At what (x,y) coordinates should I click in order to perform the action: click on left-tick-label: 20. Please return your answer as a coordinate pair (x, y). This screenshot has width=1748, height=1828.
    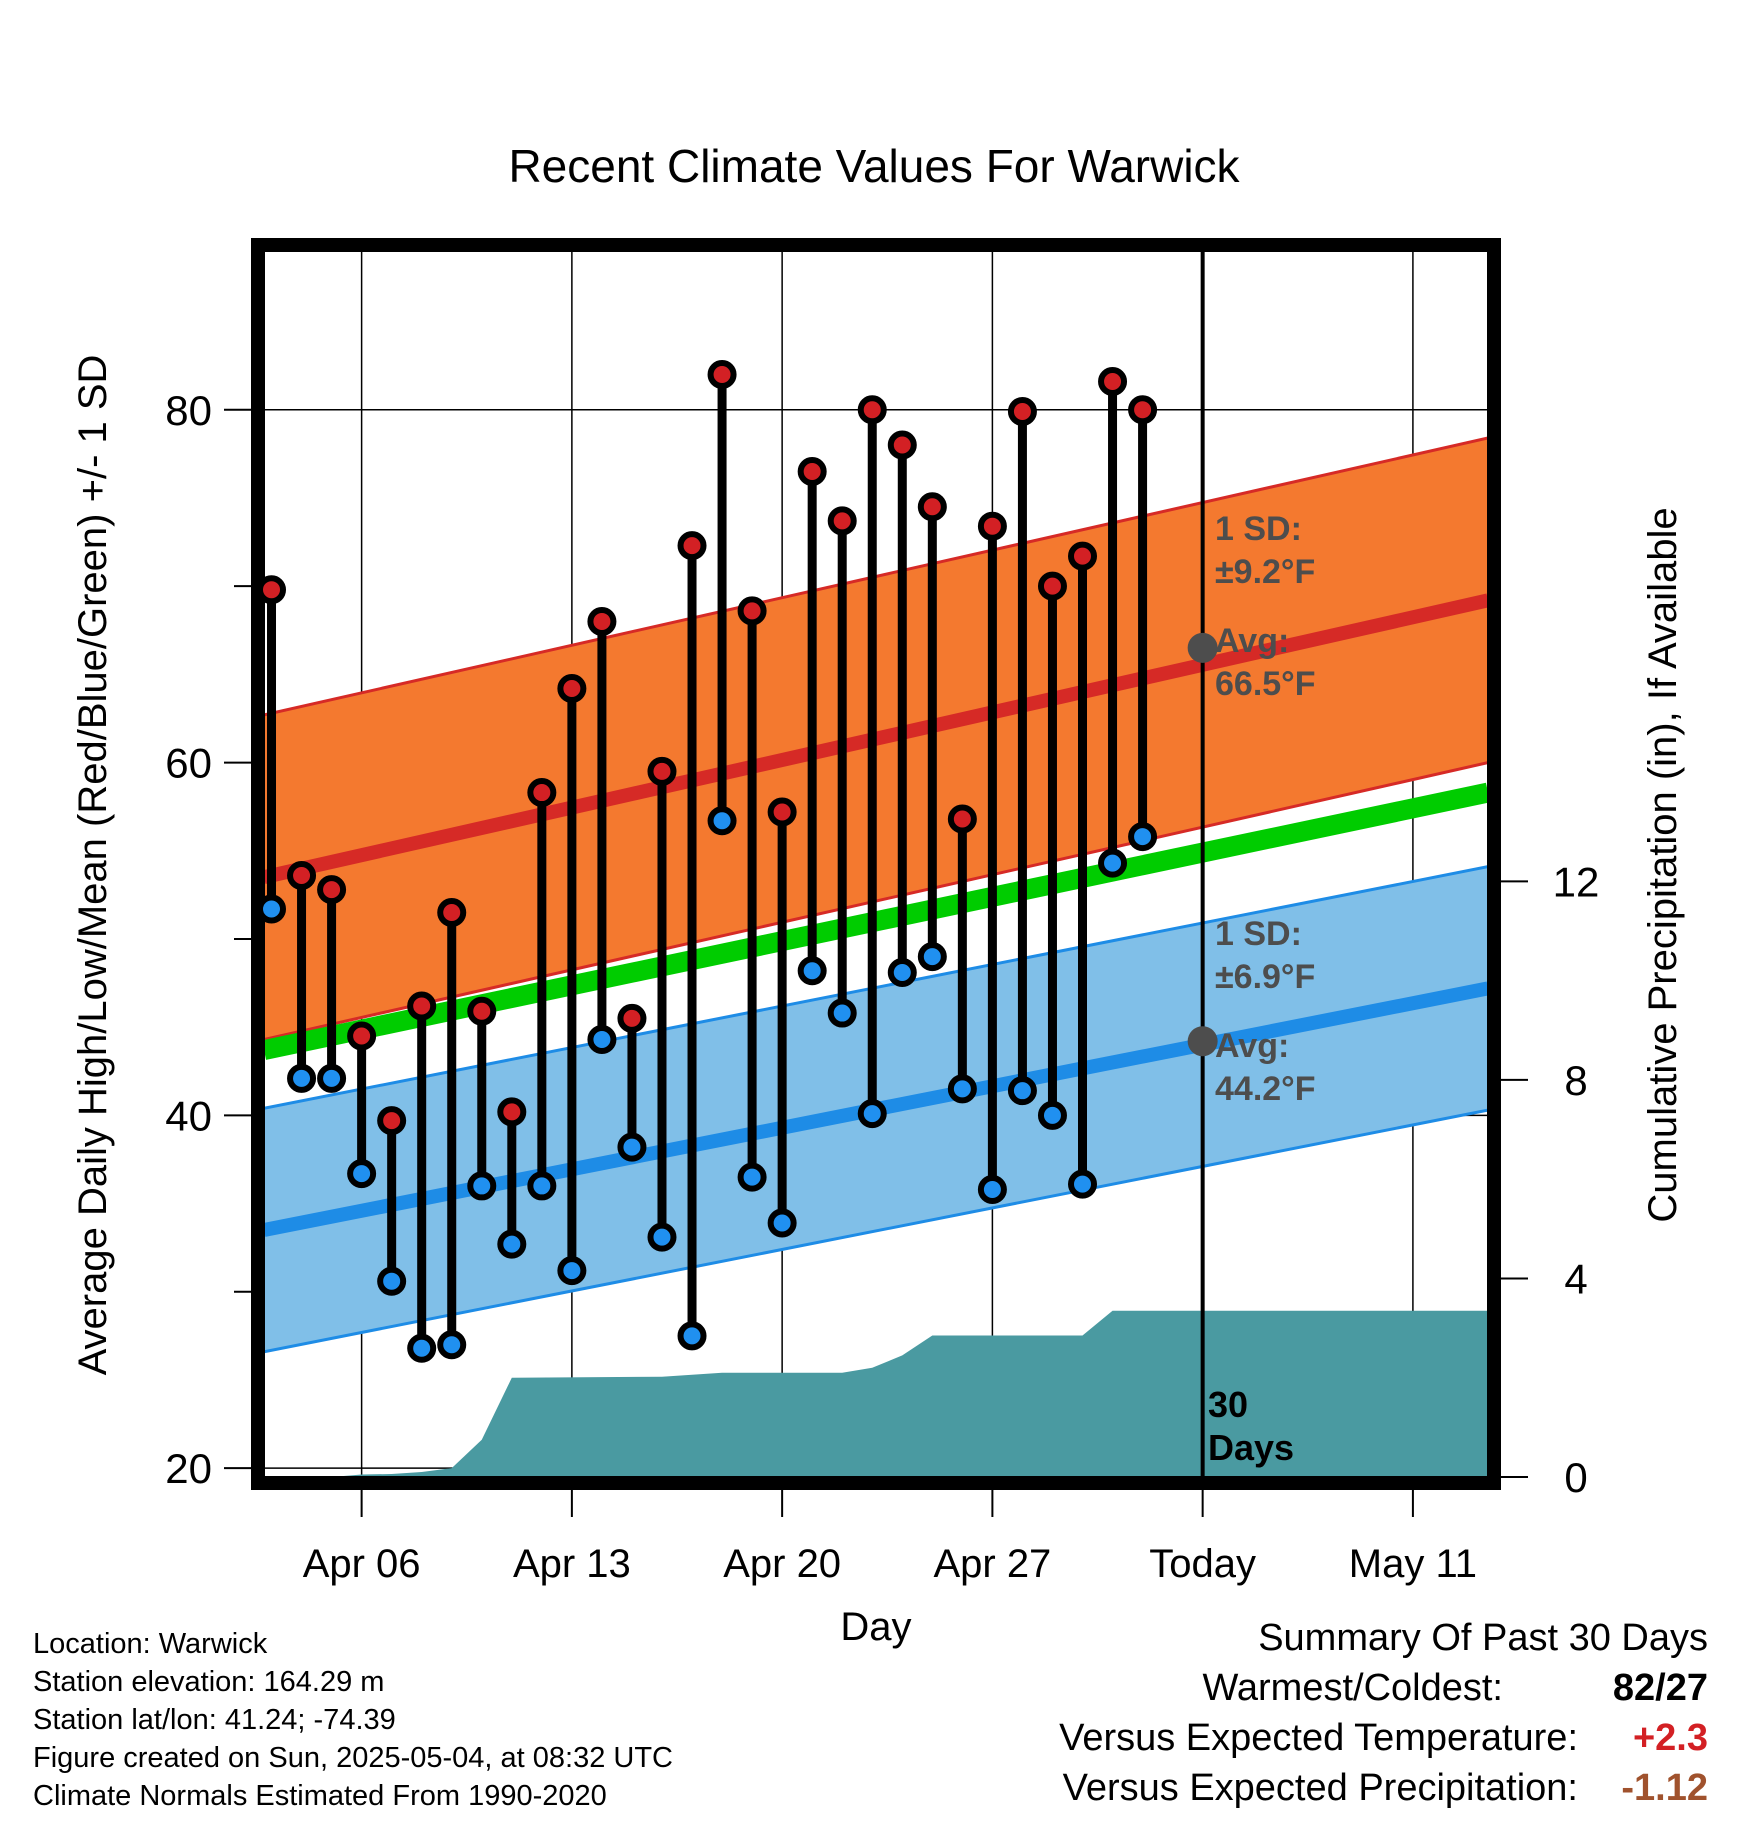
    Looking at the image, I should click on (188, 1468).